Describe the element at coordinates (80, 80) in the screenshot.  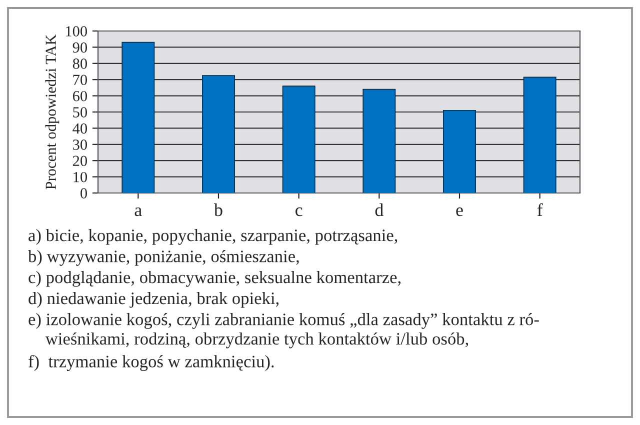
I see `y-tick-label: 70` at that location.